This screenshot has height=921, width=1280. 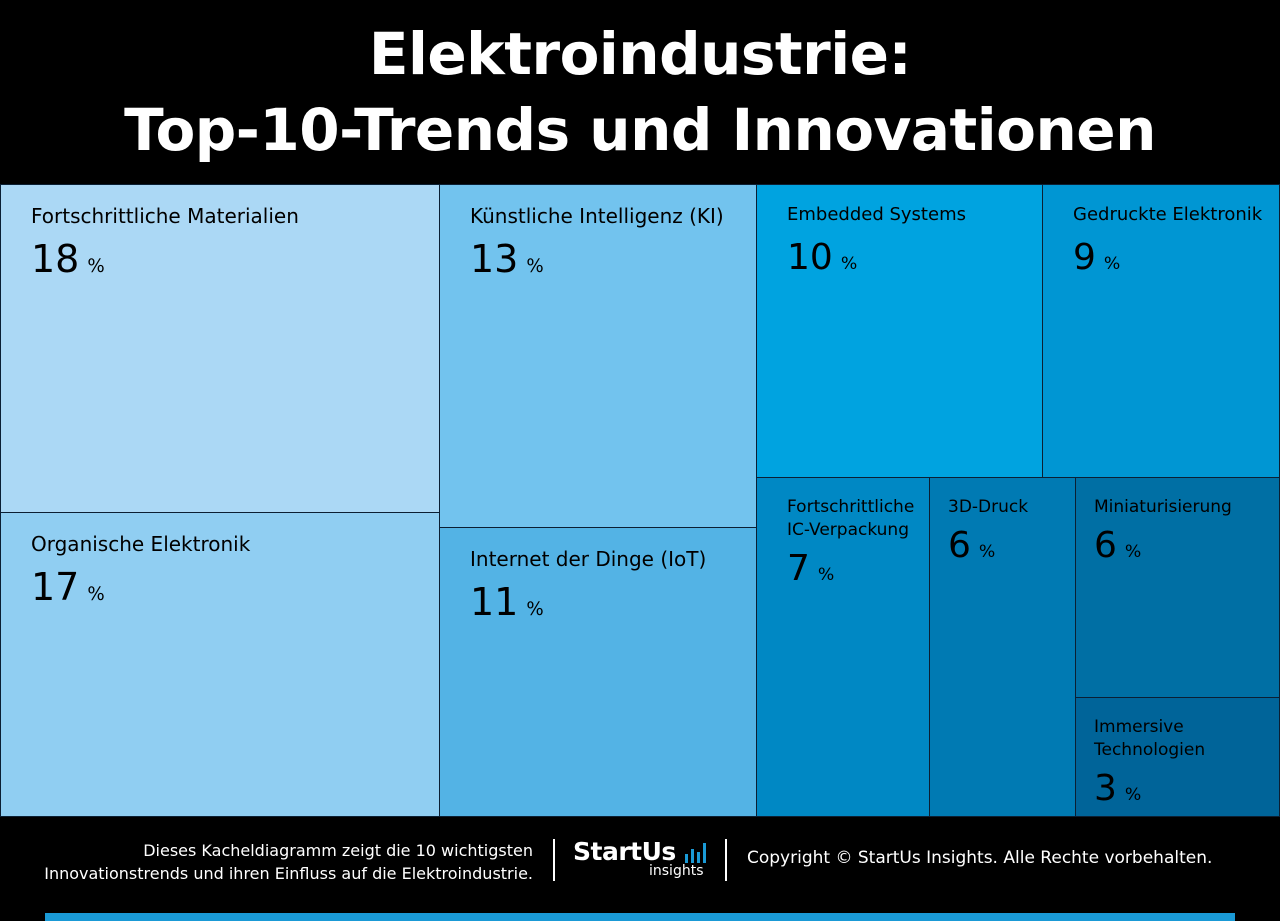 I want to click on logo-subtitle: insights, so click(x=676, y=871).